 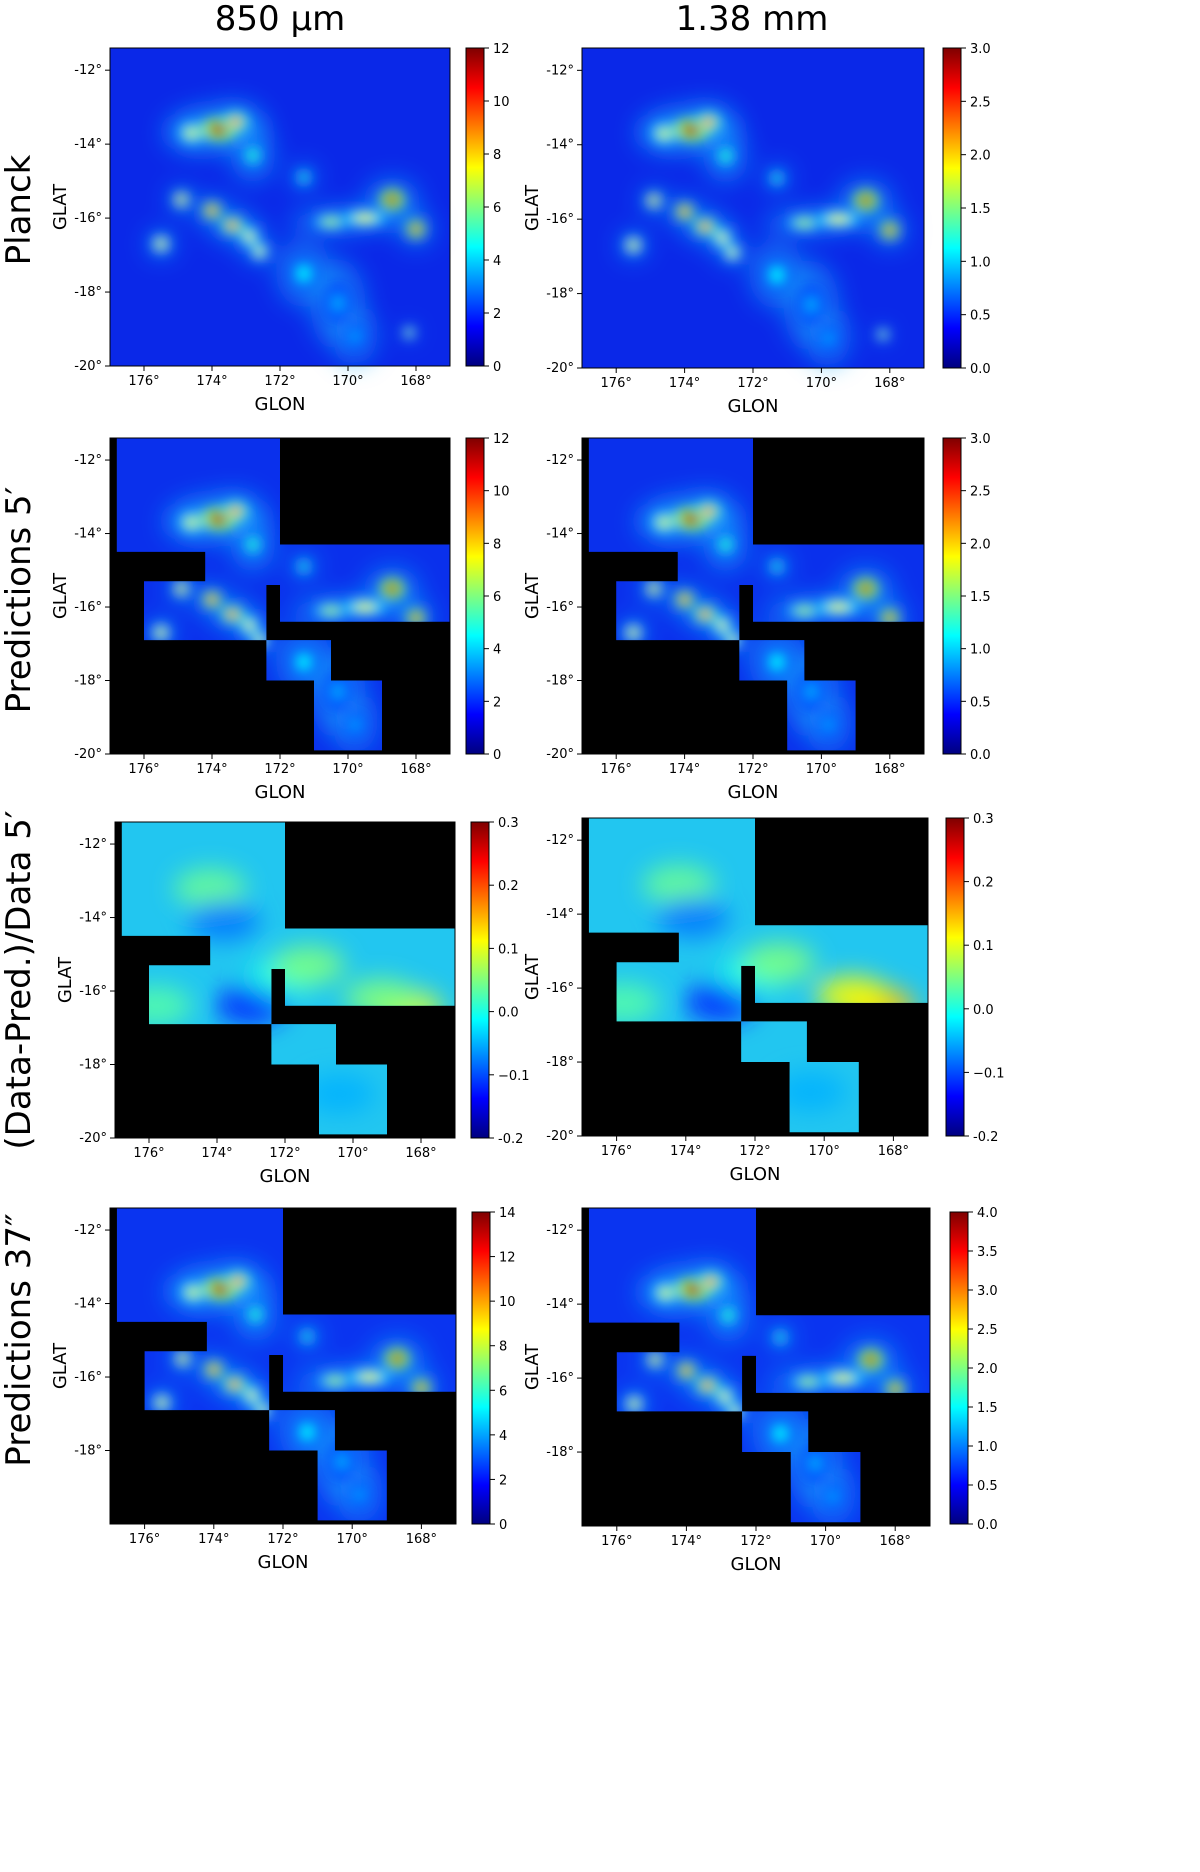 What do you see at coordinates (980, 209) in the screenshot?
I see `colorbar-tick-label: 1.5` at bounding box center [980, 209].